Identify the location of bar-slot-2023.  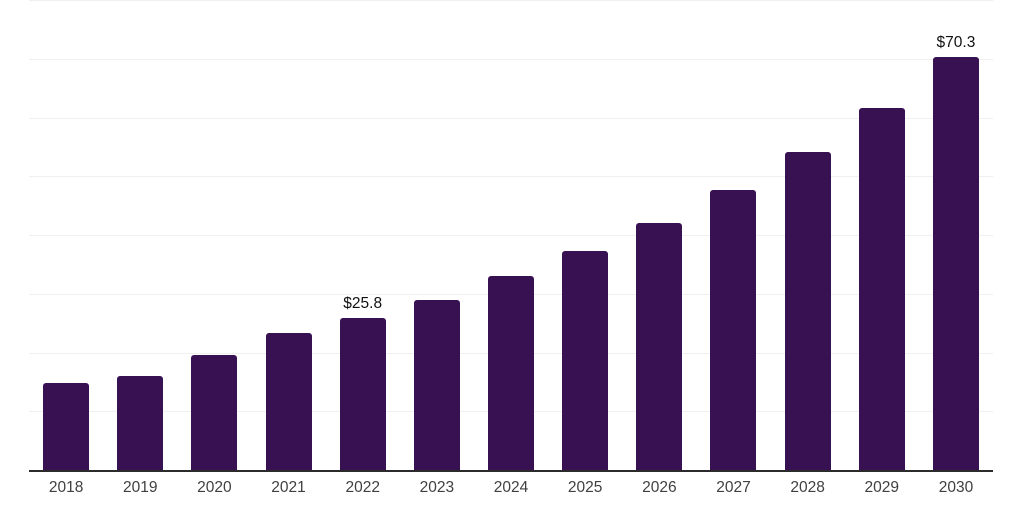
(437, 235).